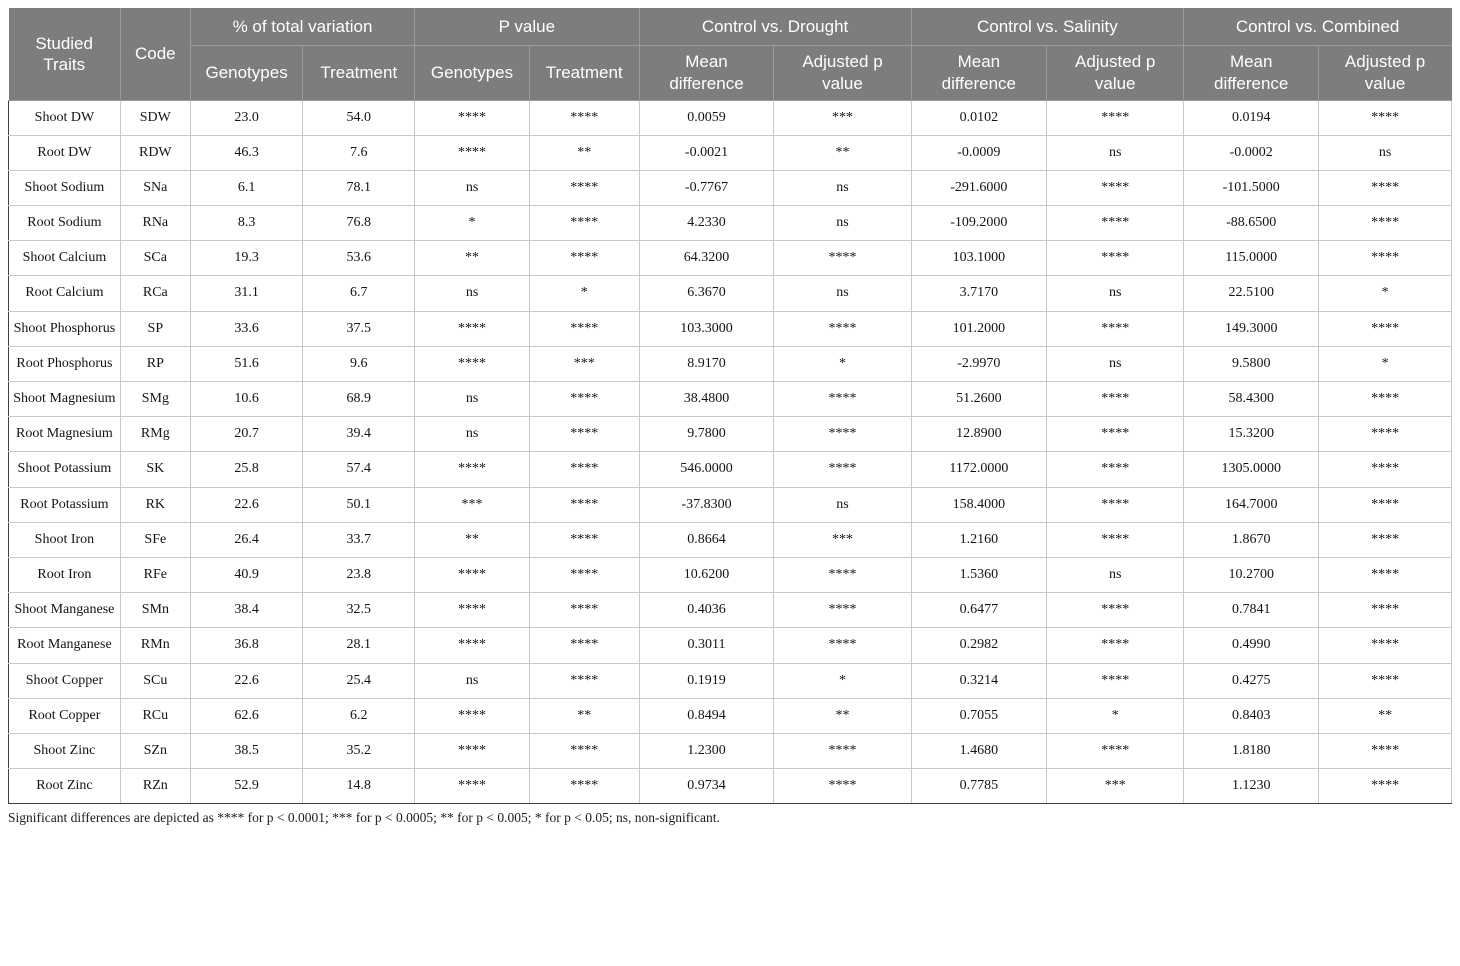  I want to click on cell-code: SNa, so click(155, 188).